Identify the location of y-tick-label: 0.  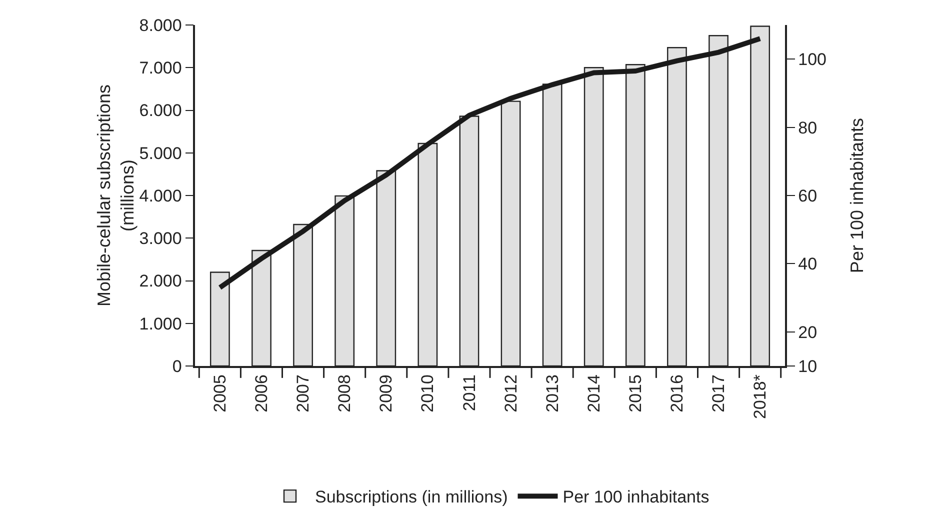
(177, 366).